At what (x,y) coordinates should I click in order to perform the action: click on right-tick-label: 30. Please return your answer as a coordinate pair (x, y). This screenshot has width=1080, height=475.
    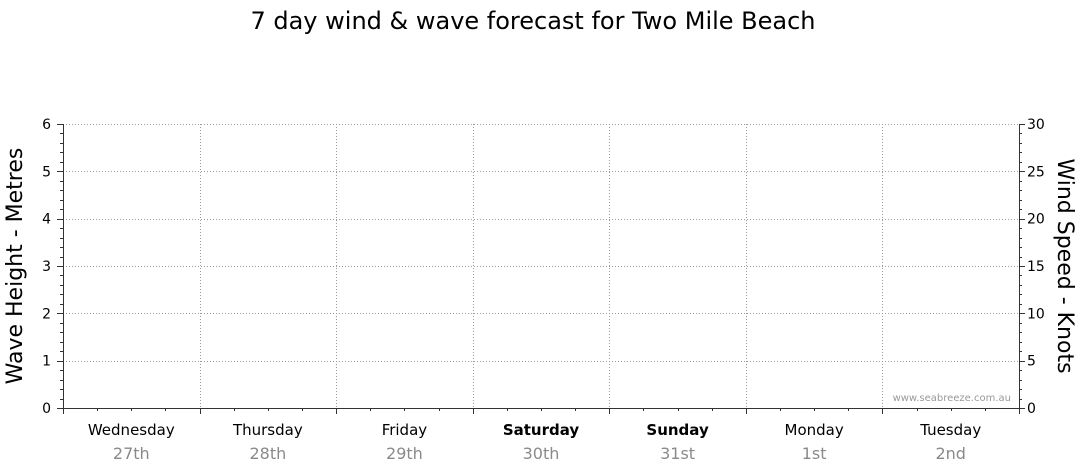
    Looking at the image, I should click on (1036, 125).